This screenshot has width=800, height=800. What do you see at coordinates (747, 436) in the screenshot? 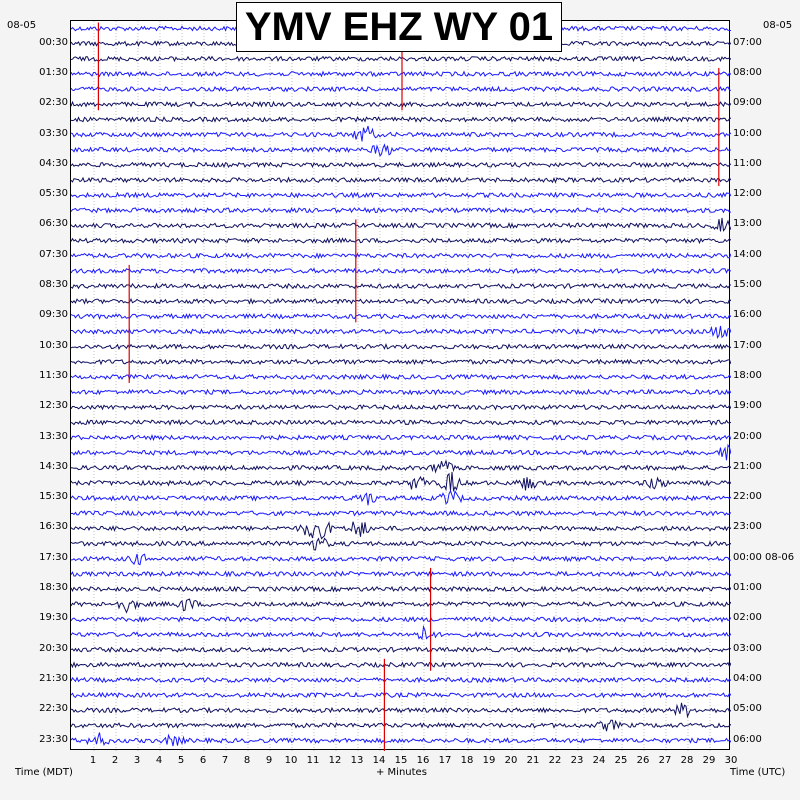
I see `right-time-label: 20:00` at bounding box center [747, 436].